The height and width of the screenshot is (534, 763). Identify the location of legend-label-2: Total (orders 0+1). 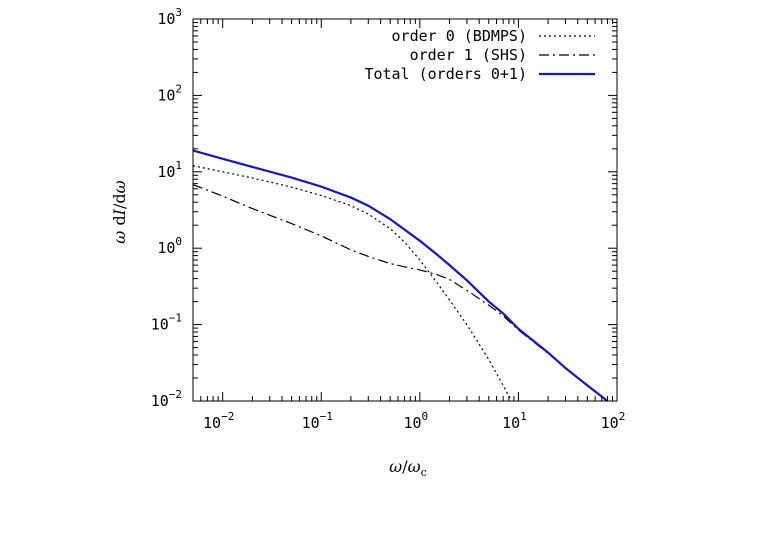
(445, 74).